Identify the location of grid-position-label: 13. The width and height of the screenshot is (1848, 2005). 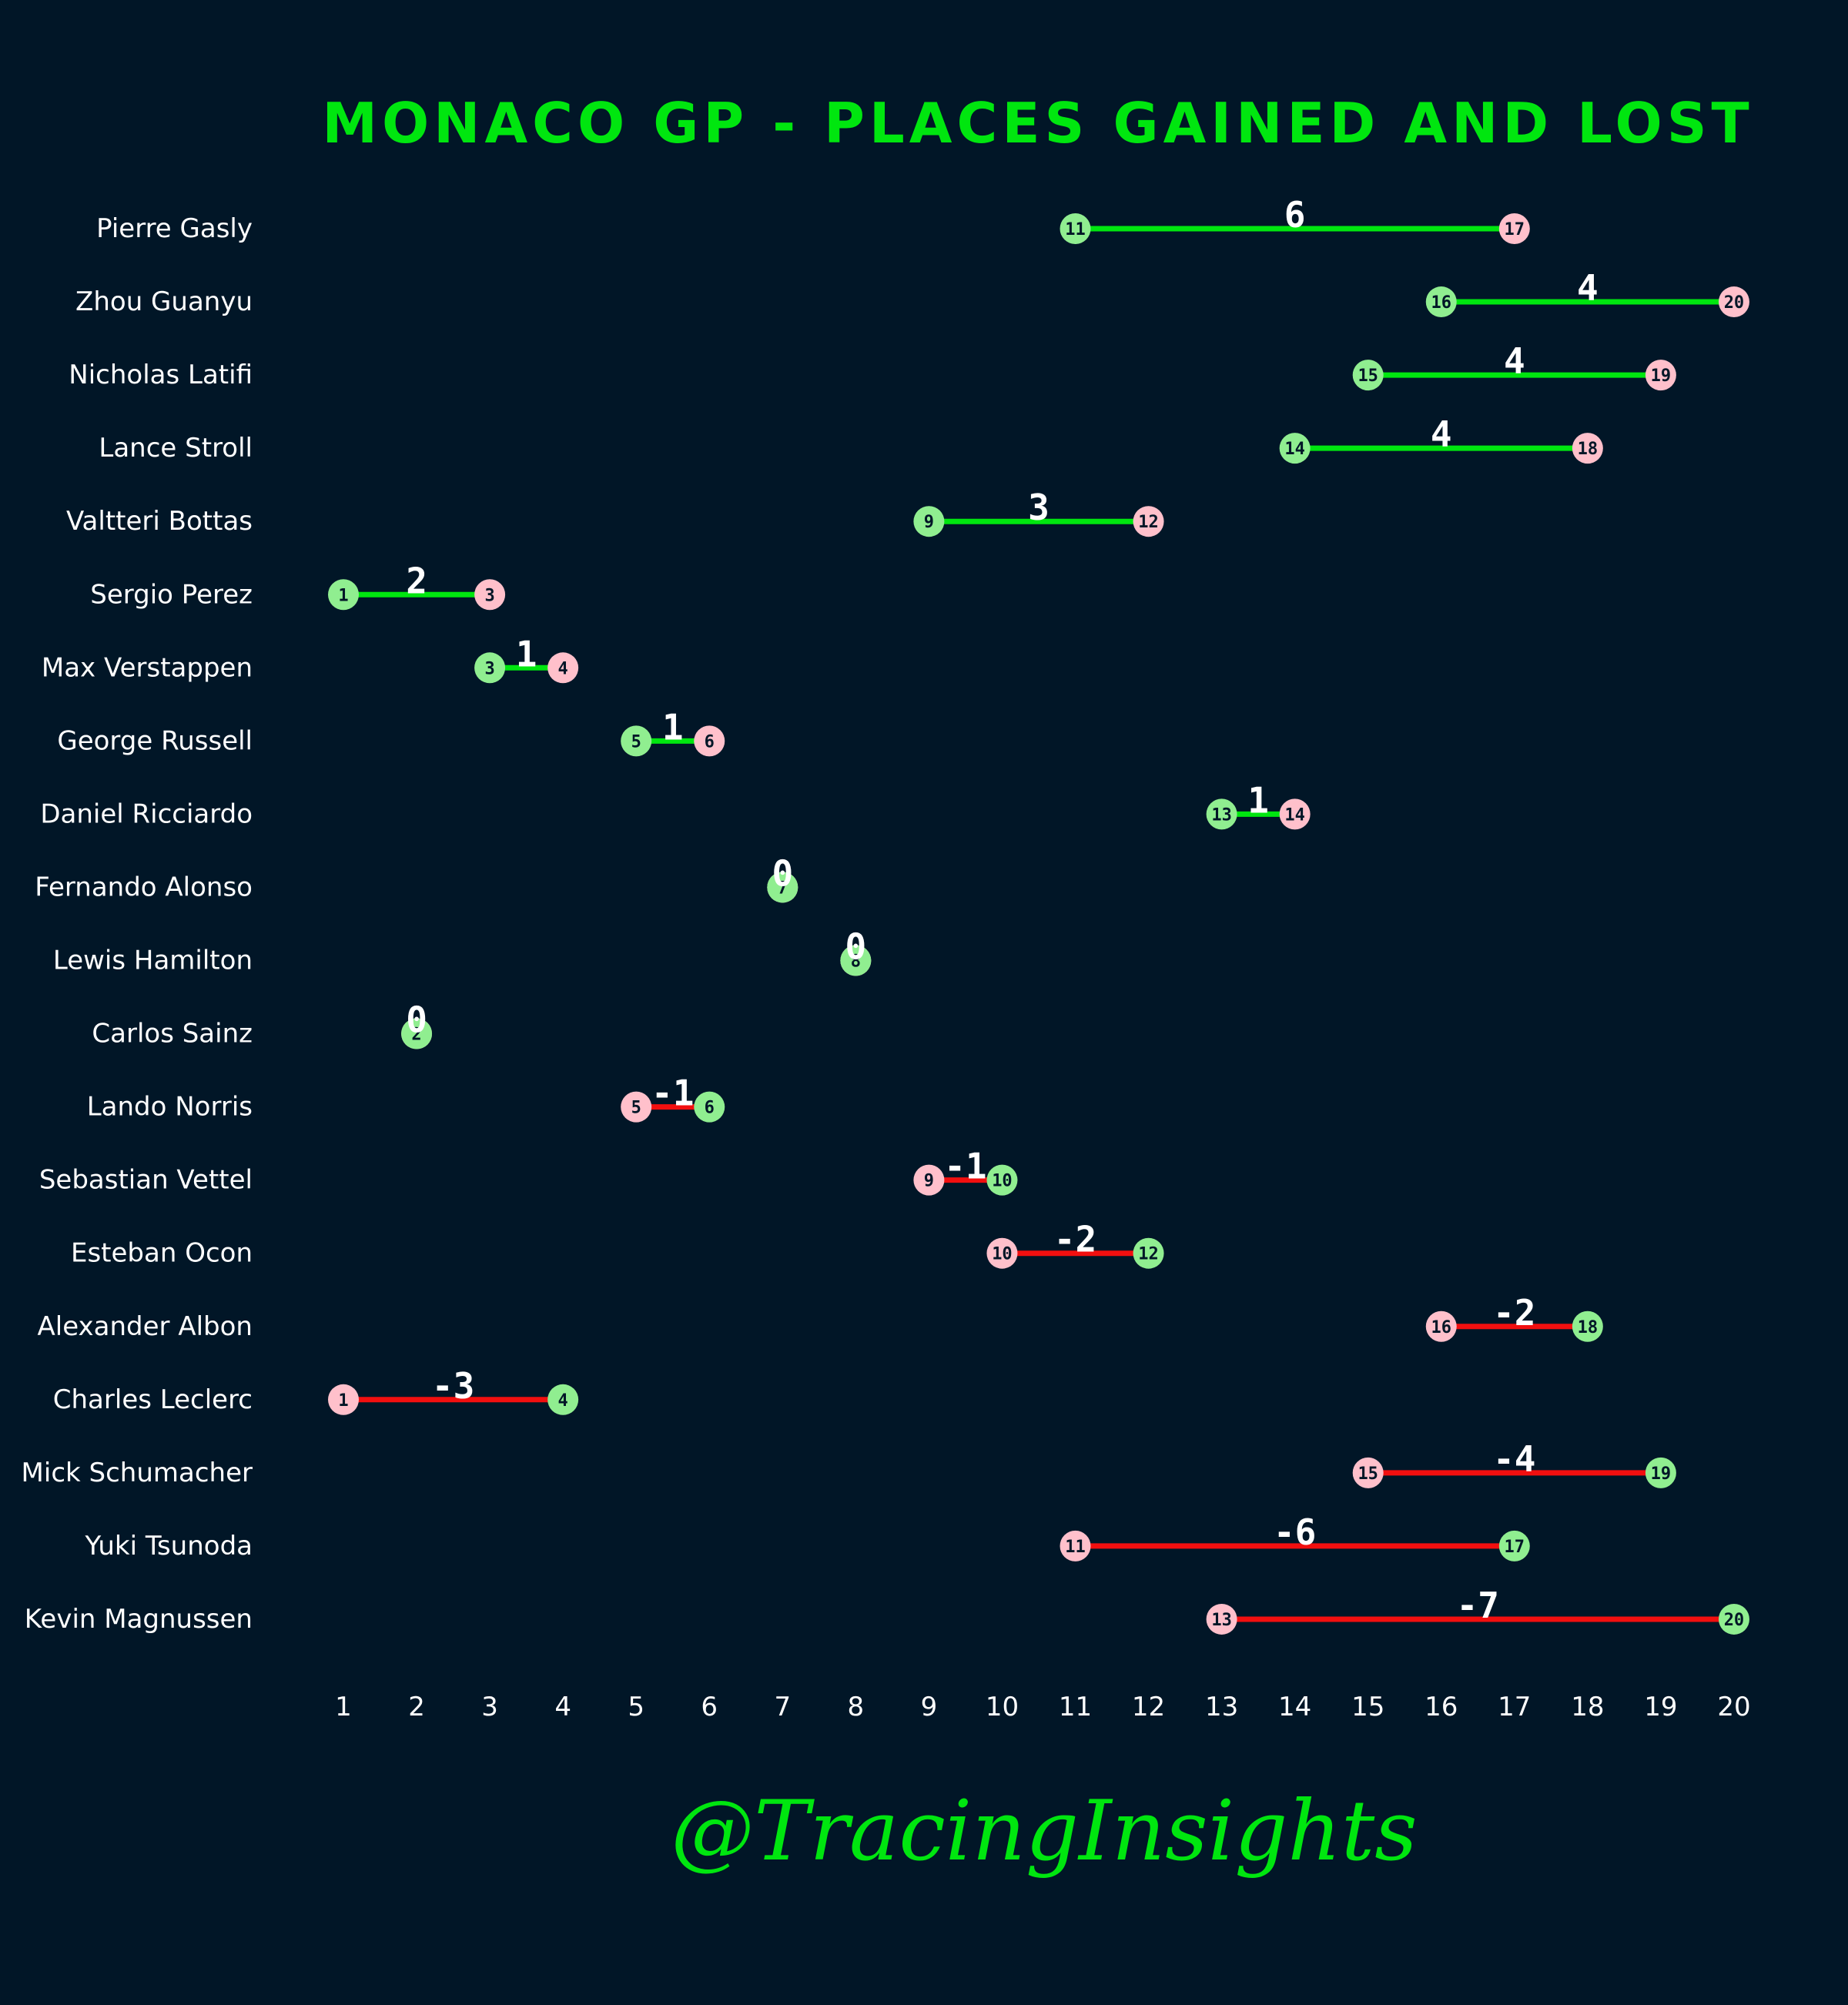
(1221, 1620).